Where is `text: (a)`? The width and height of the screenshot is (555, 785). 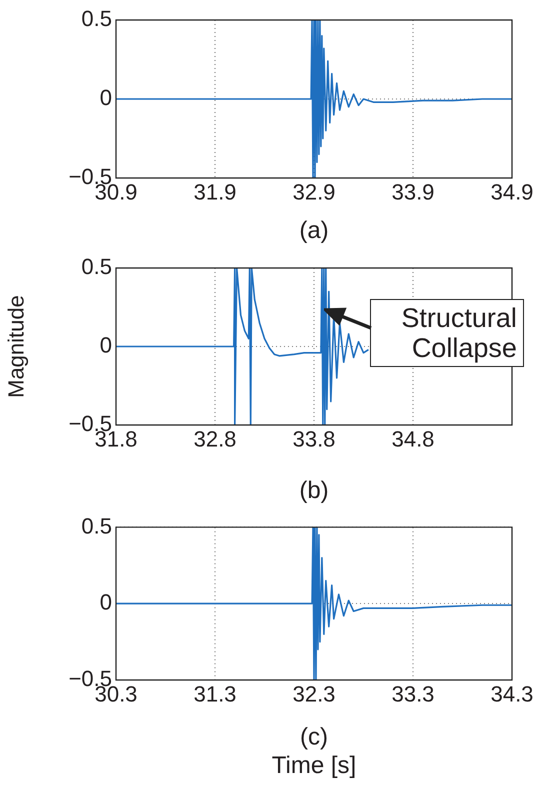 text: (a) is located at coordinates (314, 230).